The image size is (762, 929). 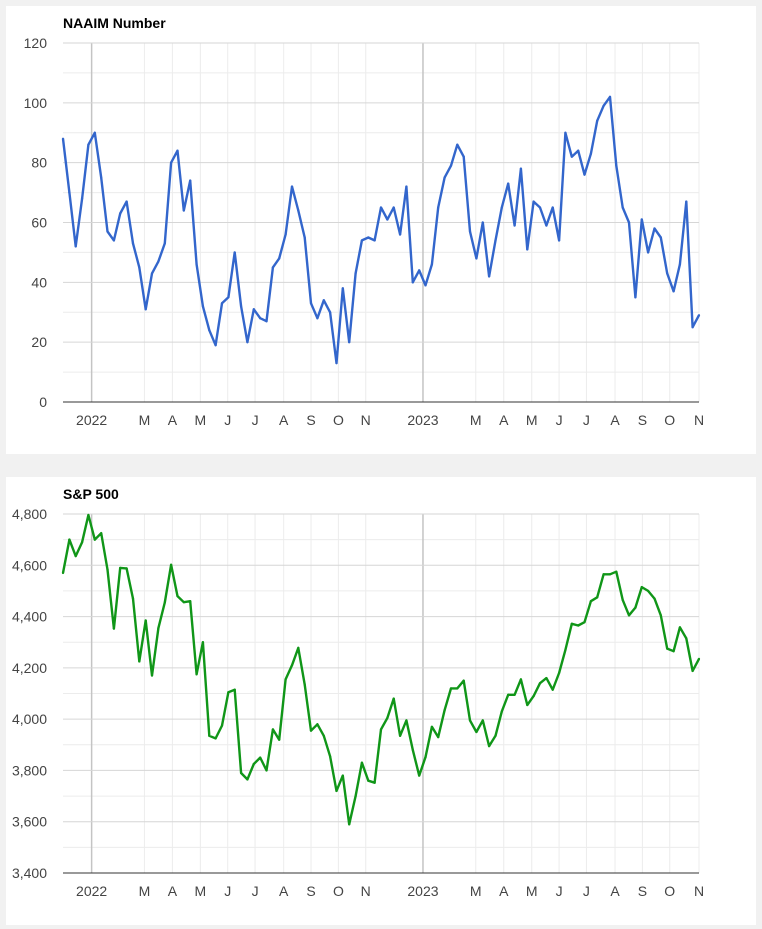 What do you see at coordinates (699, 891) in the screenshot?
I see `x-tick-label: N` at bounding box center [699, 891].